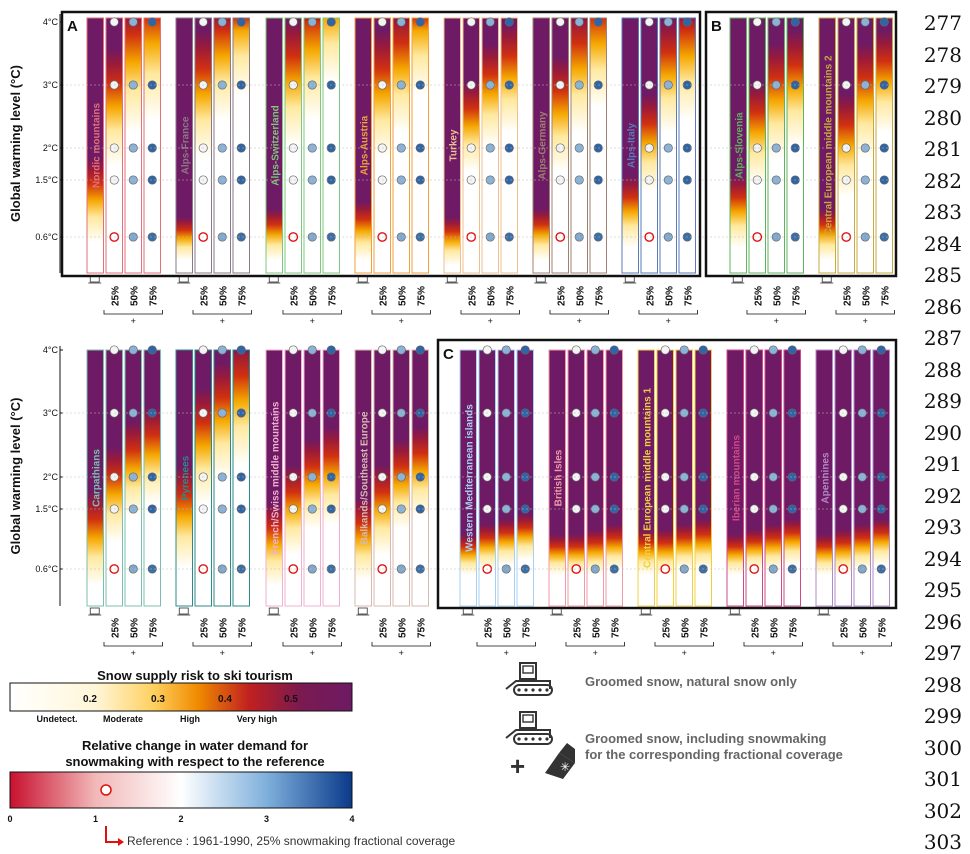  Describe the element at coordinates (195, 761) in the screenshot. I see `water-colorbar-title-2: snowmaking with respect to the reference` at that location.